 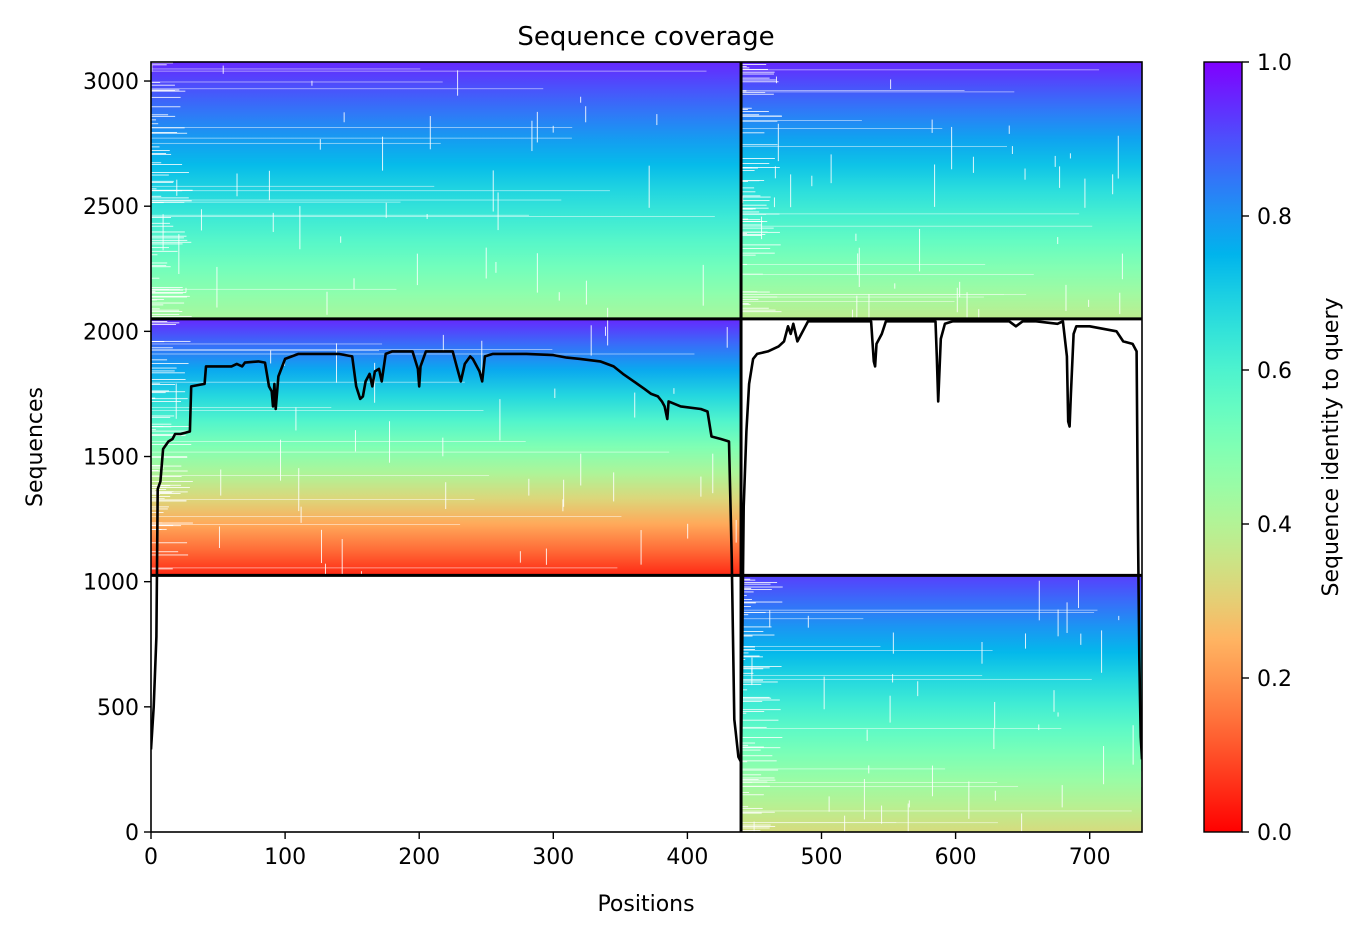 I want to click on x-tick-label: 500, so click(x=822, y=857).